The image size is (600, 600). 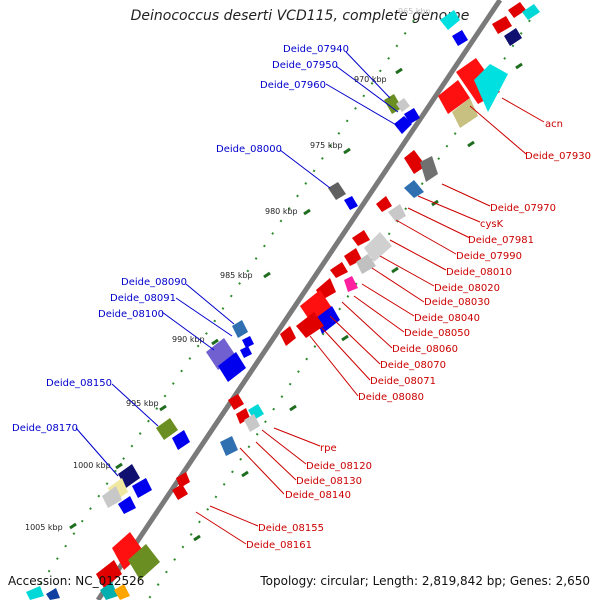 What do you see at coordinates (305, 65) in the screenshot?
I see `gene-label: Deide_07950` at bounding box center [305, 65].